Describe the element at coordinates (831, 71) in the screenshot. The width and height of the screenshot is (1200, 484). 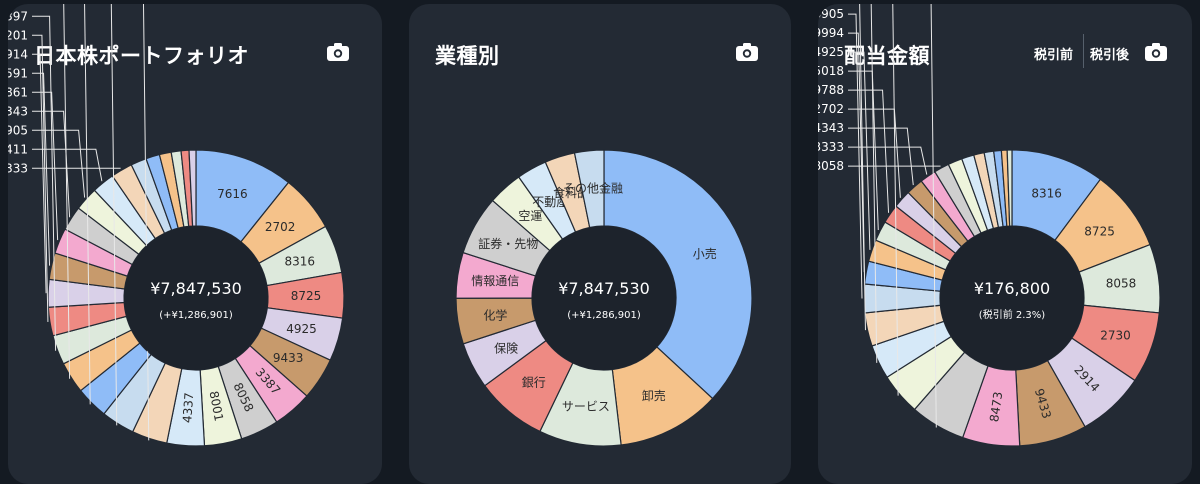
I see `slice-label: 5018` at that location.